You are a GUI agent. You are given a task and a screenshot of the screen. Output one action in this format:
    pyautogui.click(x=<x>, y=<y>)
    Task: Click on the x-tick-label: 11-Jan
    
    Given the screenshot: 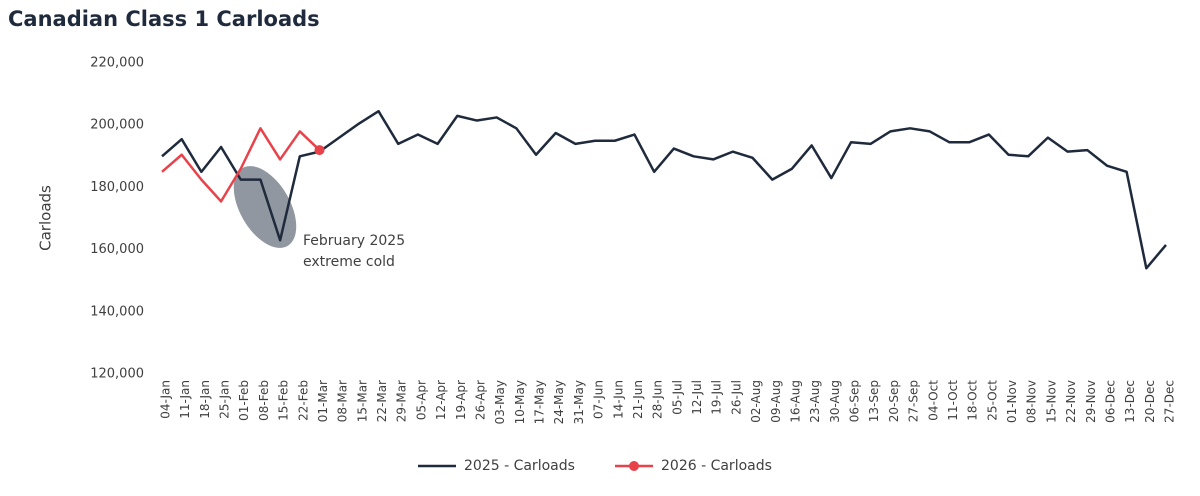 What is the action you would take?
    pyautogui.click(x=185, y=399)
    